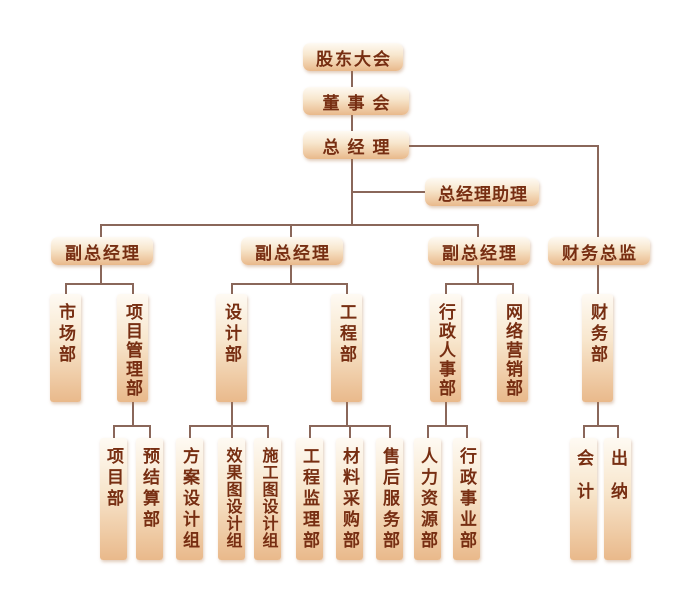  I want to click on node-rendering-design-group: 效果图设计组, so click(231, 499).